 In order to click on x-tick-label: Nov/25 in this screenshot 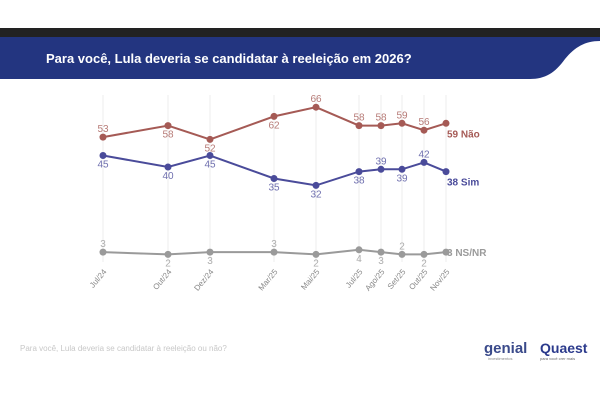, I will do `click(440, 280)`.